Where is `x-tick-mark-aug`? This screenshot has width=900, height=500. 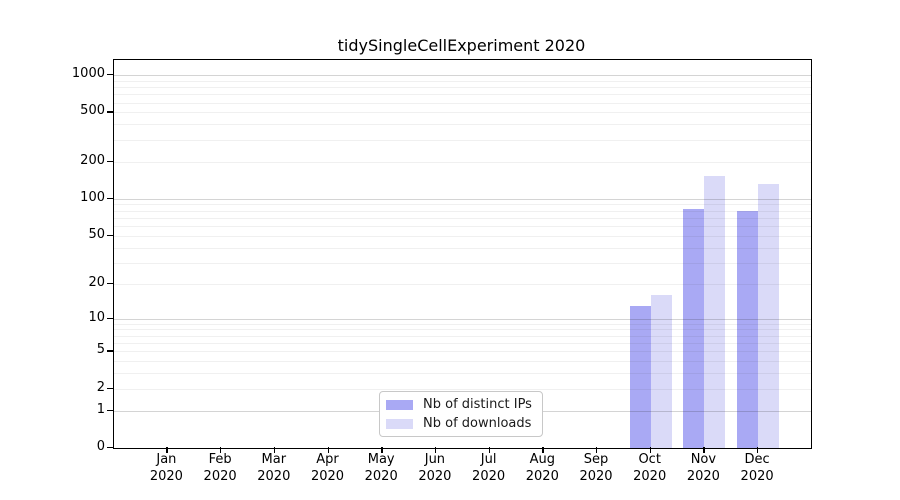 x-tick-mark-aug is located at coordinates (543, 450).